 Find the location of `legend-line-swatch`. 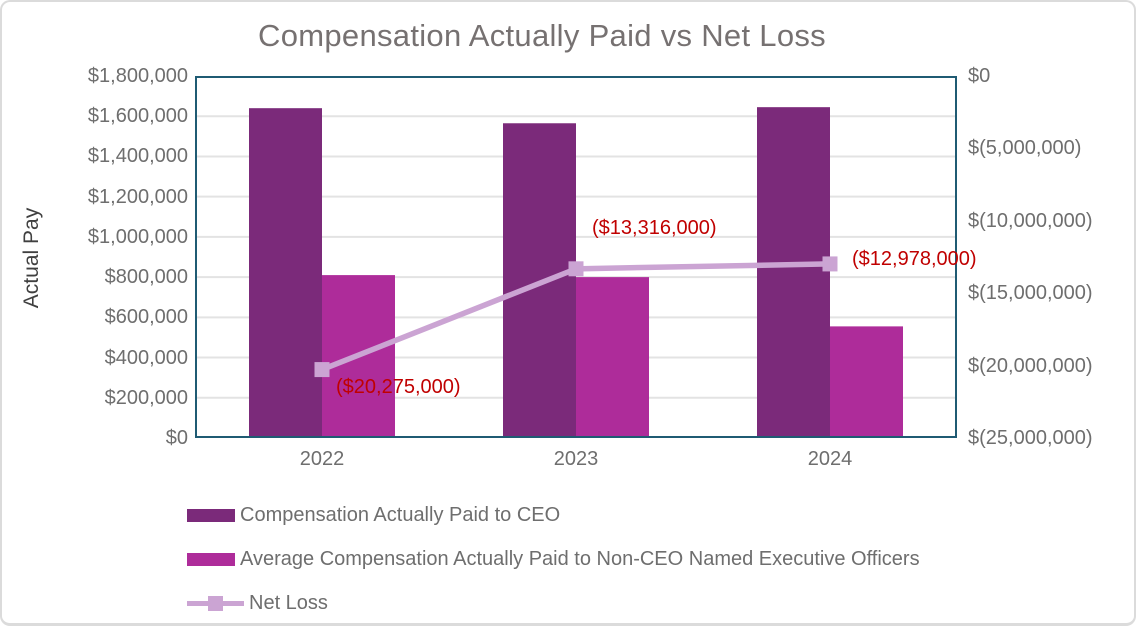

legend-line-swatch is located at coordinates (215, 603).